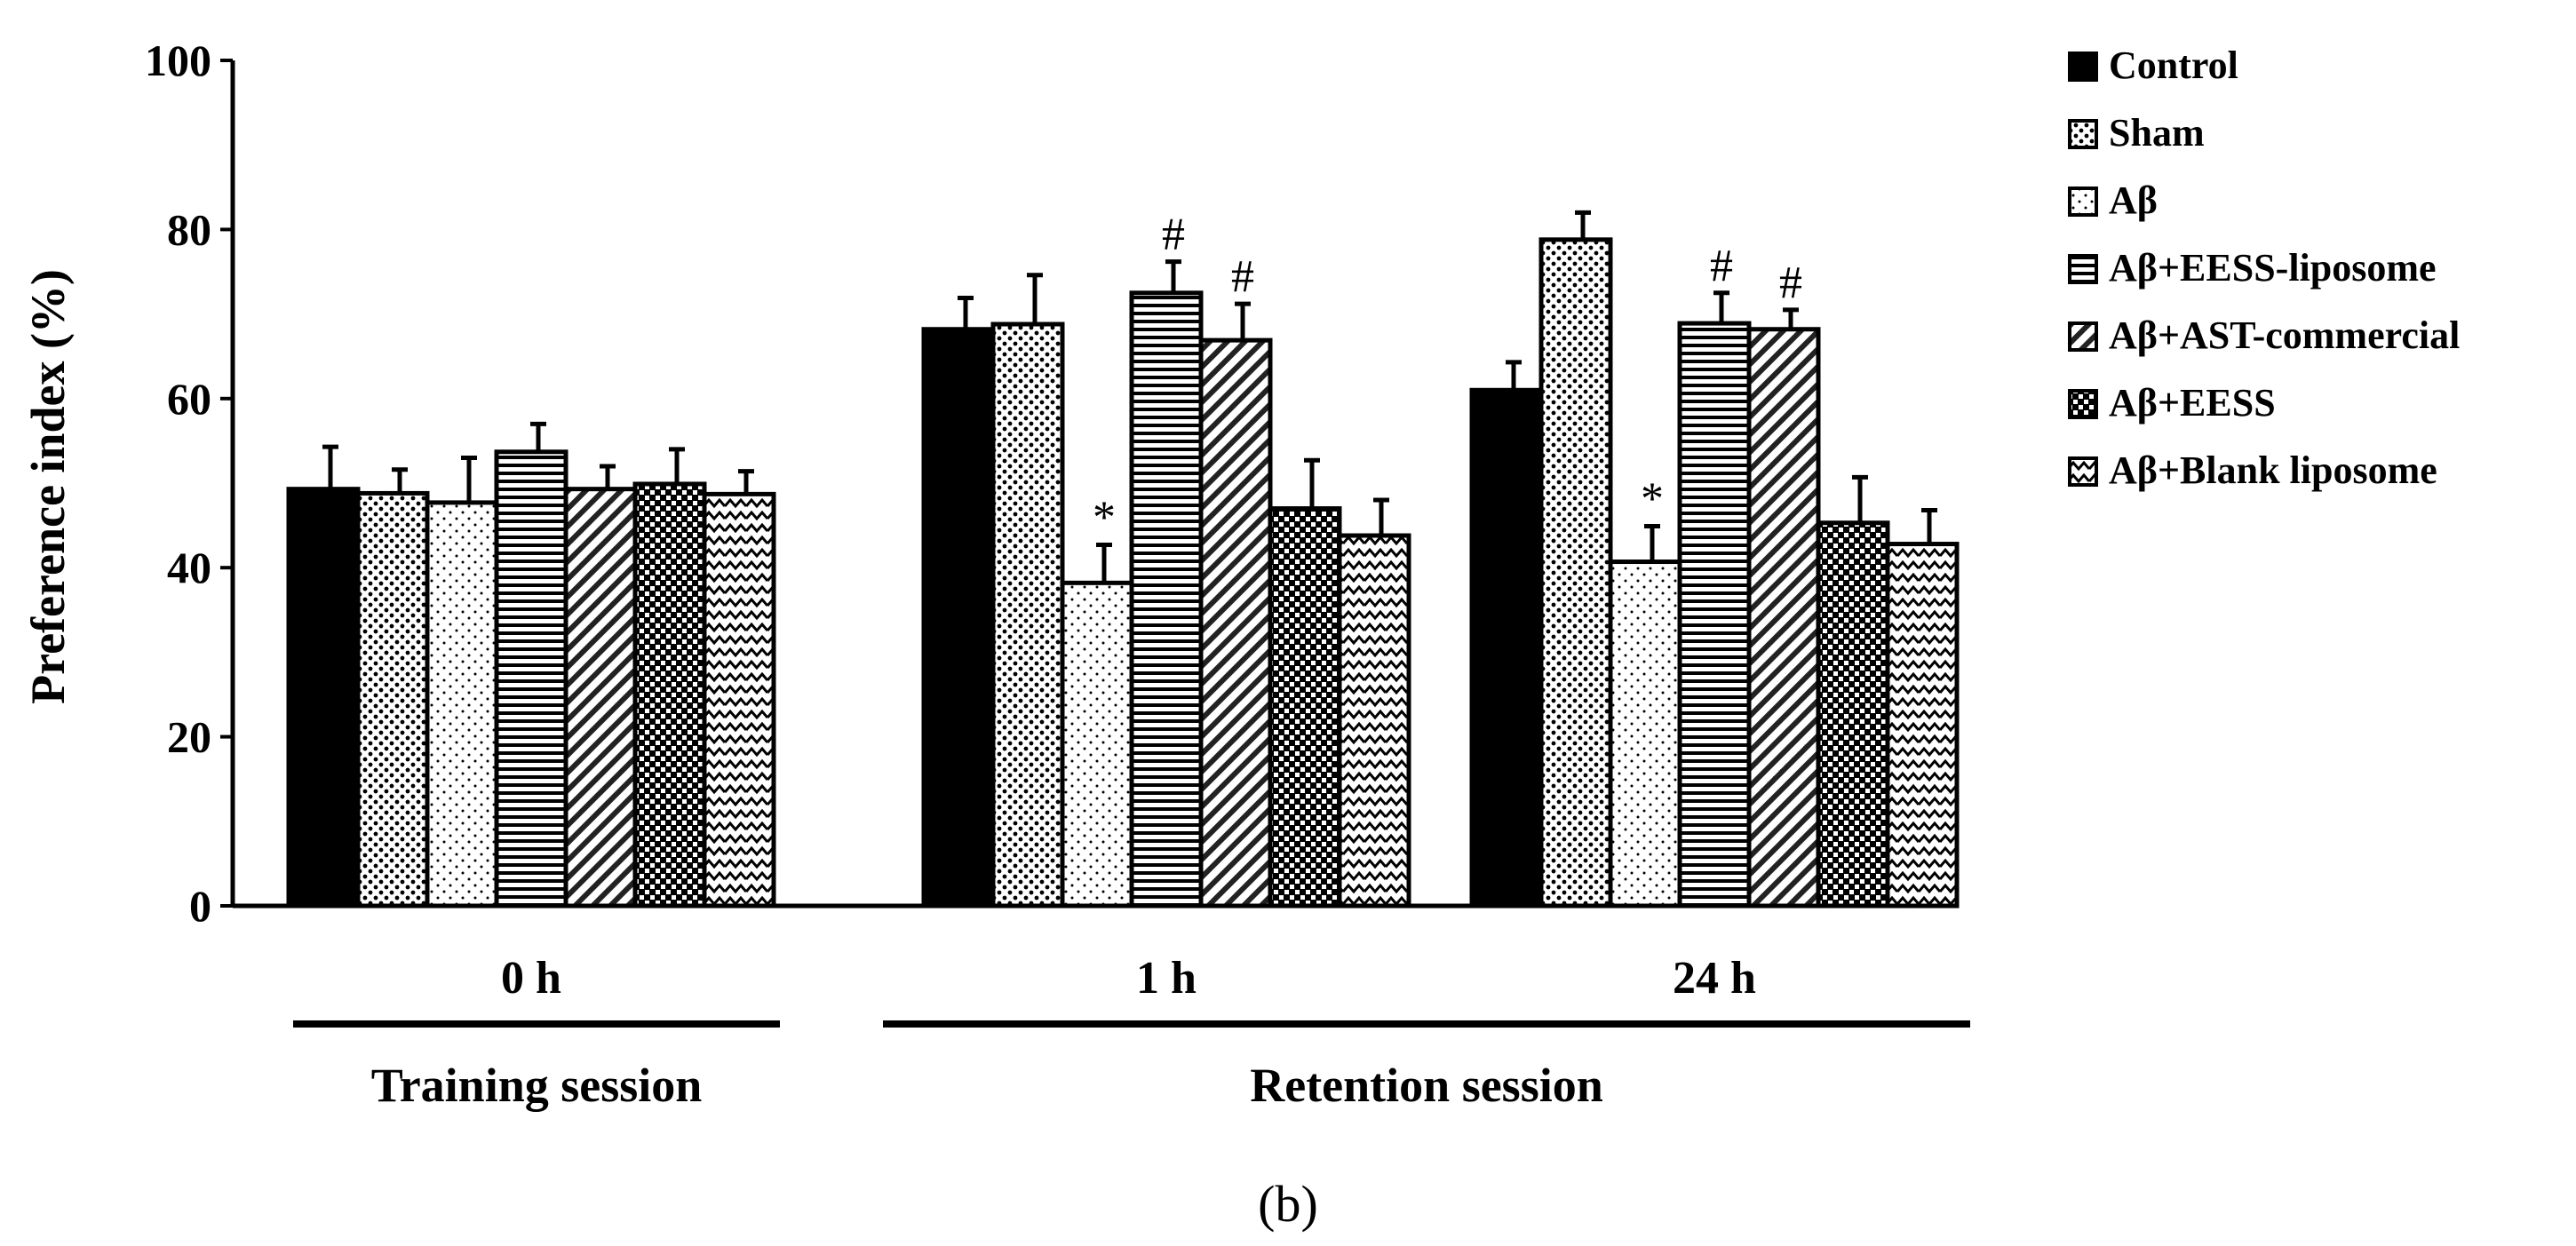  I want to click on panel-label: (b), so click(1288, 1204).